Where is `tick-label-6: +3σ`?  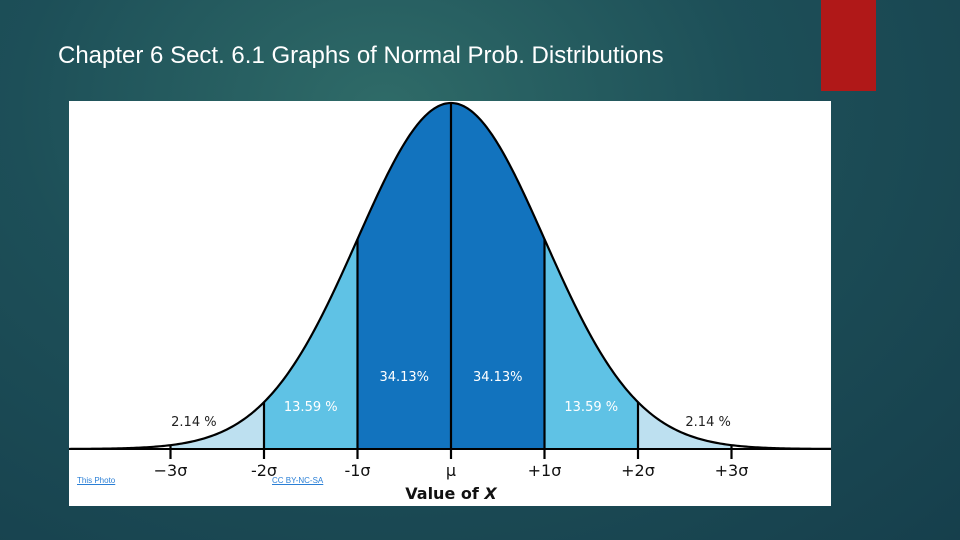 tick-label-6: +3σ is located at coordinates (732, 470).